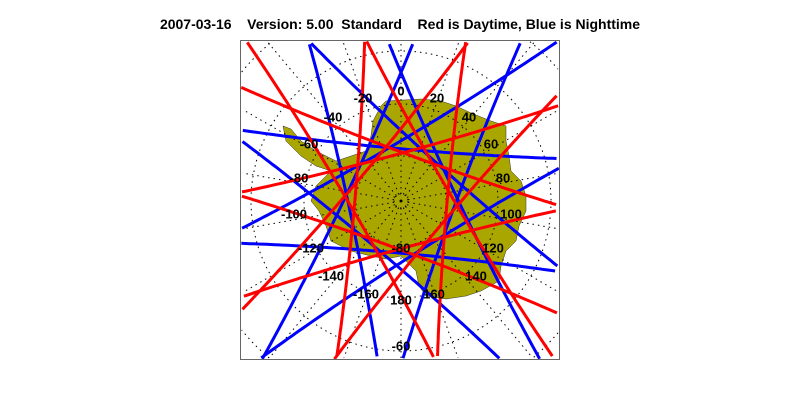  Describe the element at coordinates (476, 276) in the screenshot. I see `lon-label: 140` at that location.